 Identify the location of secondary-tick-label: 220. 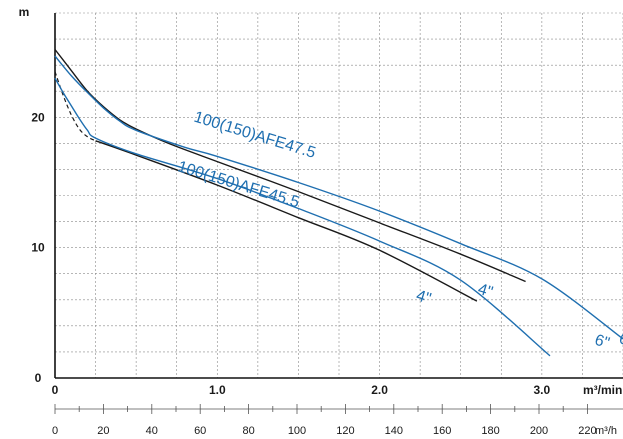
(587, 431).